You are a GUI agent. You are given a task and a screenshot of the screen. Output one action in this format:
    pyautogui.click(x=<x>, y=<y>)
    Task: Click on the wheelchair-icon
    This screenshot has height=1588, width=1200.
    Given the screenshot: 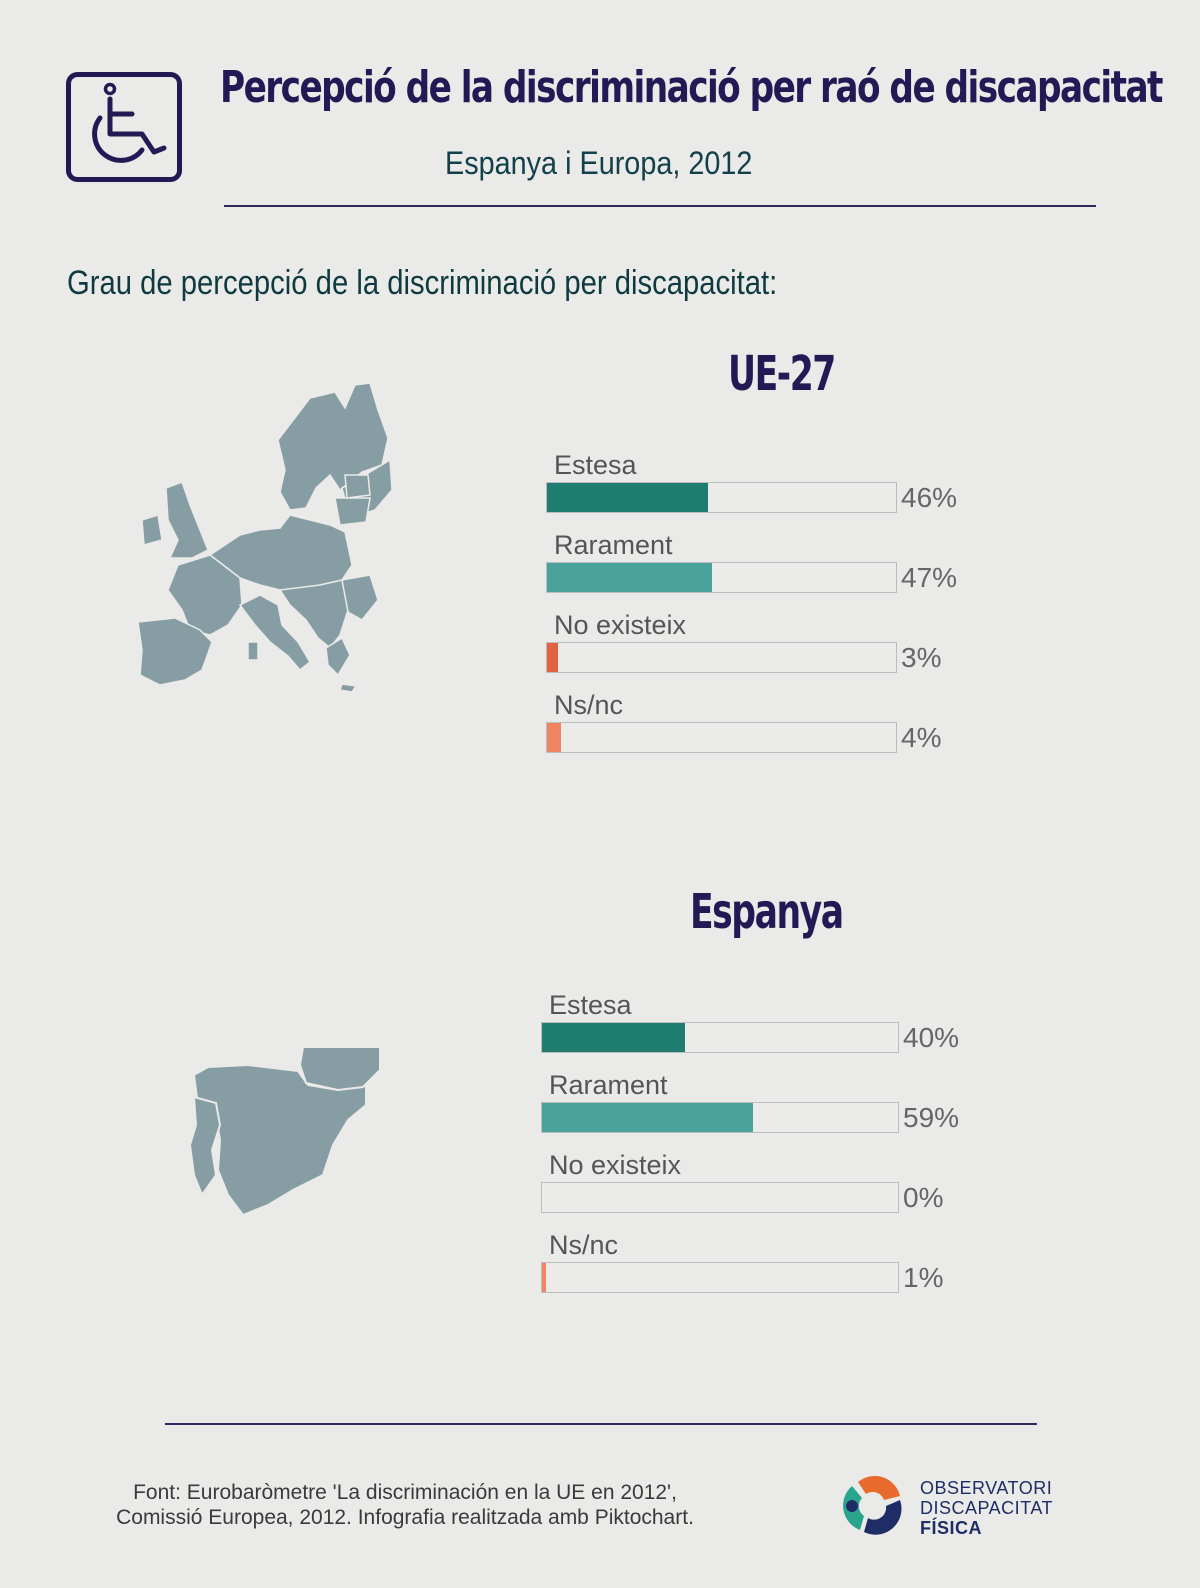 What is the action you would take?
    pyautogui.click(x=124, y=127)
    